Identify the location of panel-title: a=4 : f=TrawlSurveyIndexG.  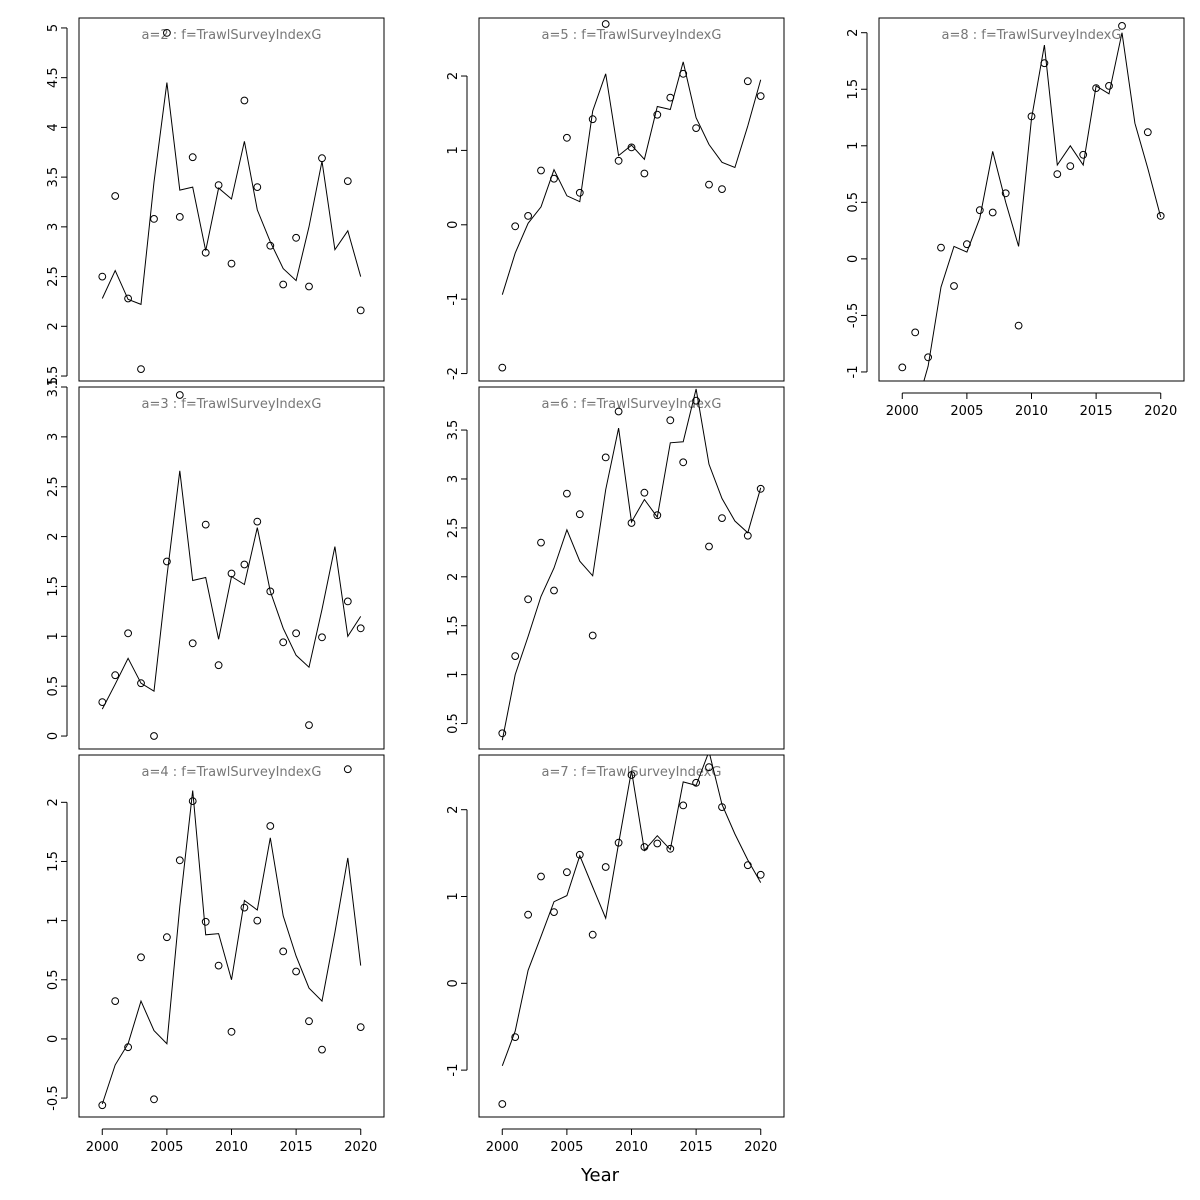
(232, 772).